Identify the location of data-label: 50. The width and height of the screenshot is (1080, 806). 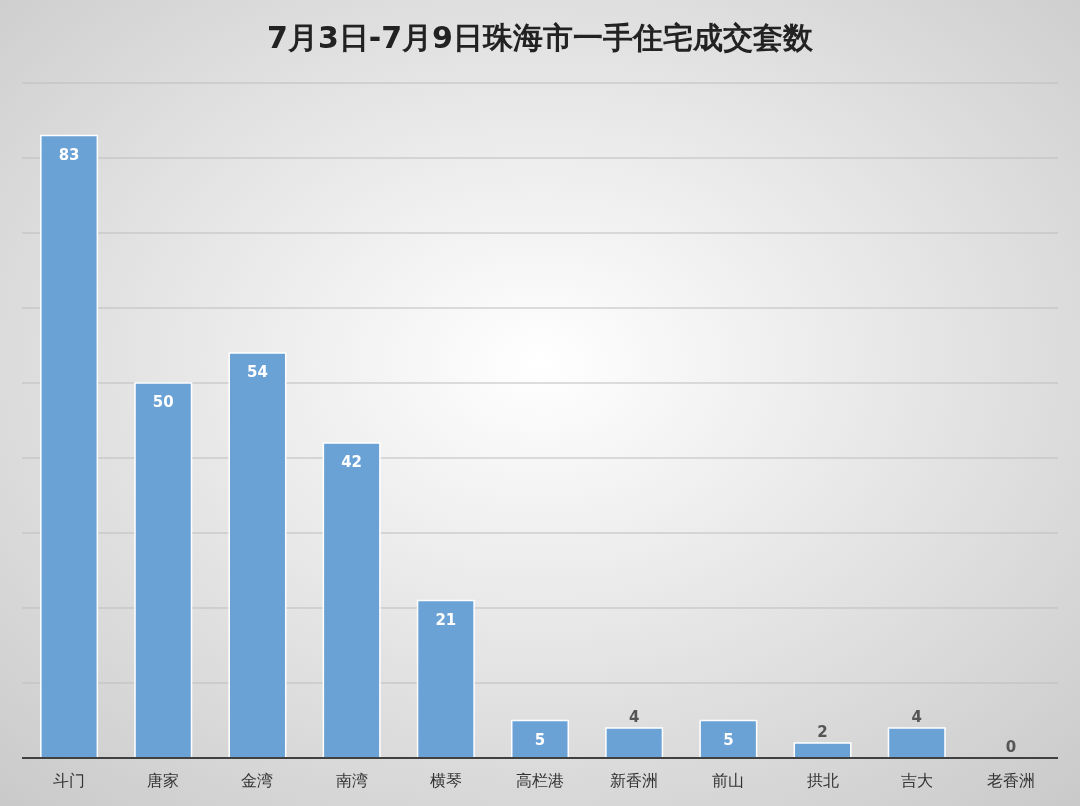
(163, 402).